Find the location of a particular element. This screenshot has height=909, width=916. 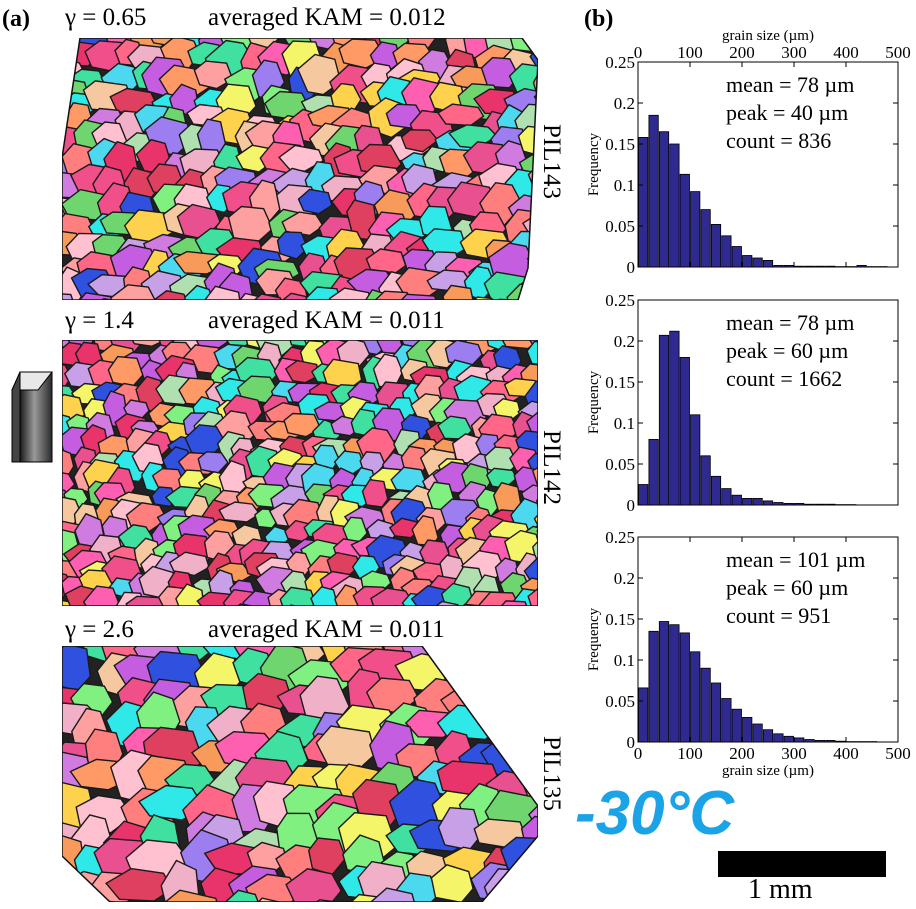

stats-annotation: peak = 40 µm is located at coordinates (787, 112).